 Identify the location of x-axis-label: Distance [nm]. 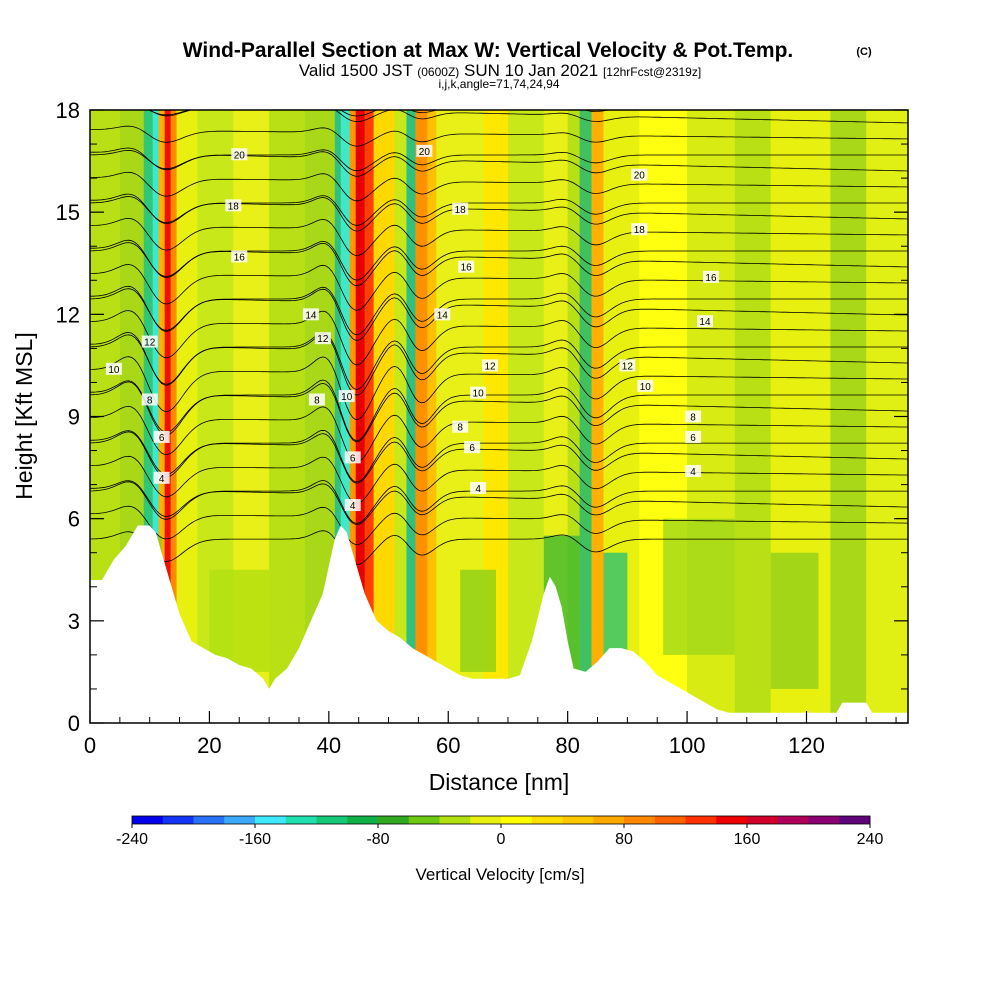
(499, 782).